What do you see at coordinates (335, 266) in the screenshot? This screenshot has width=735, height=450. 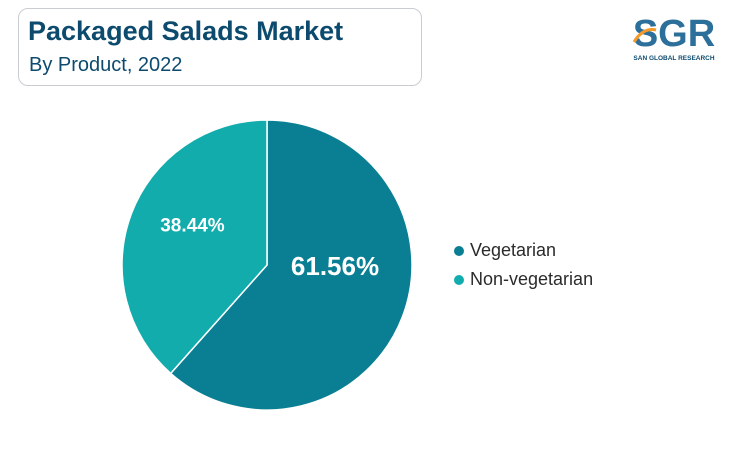 I see `data-label-vegetarian: 61.56%` at bounding box center [335, 266].